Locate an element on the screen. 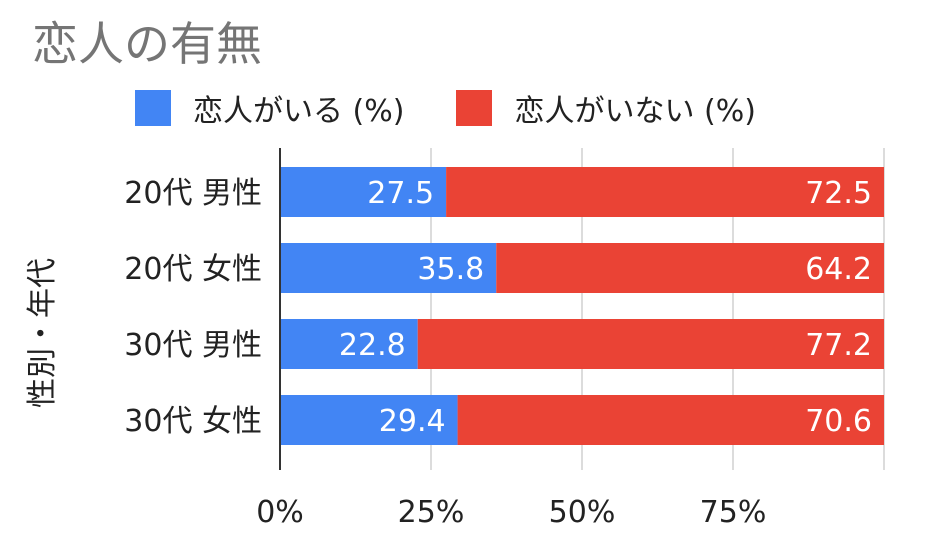 The image size is (926, 554). legend-label-without-partner: 恋人がいない (%) is located at coordinates (635, 111).